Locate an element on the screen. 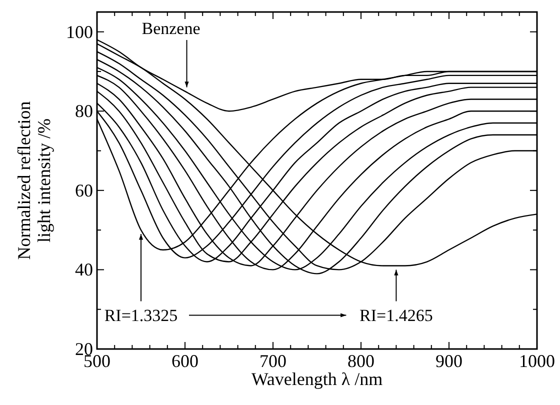 The width and height of the screenshot is (560, 405). x-tick-label: 800 is located at coordinates (361, 361).